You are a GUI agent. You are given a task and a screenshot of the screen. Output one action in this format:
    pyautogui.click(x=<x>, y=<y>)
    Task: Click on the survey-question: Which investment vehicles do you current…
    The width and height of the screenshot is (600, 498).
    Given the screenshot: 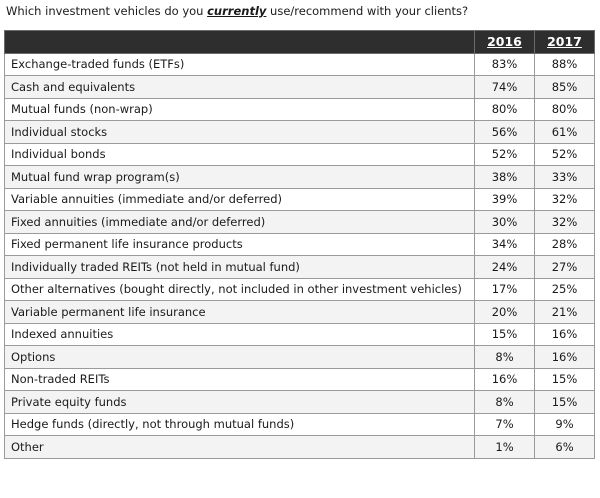 What is the action you would take?
    pyautogui.click(x=237, y=11)
    